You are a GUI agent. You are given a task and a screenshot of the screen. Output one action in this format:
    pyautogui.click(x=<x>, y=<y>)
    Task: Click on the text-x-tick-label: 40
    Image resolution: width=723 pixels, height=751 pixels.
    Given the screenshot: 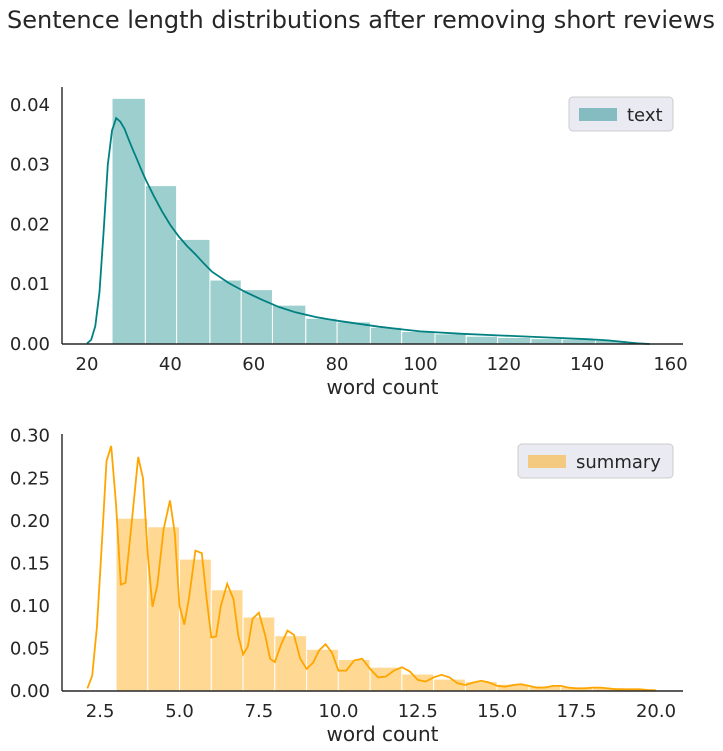 What is the action you would take?
    pyautogui.click(x=170, y=364)
    